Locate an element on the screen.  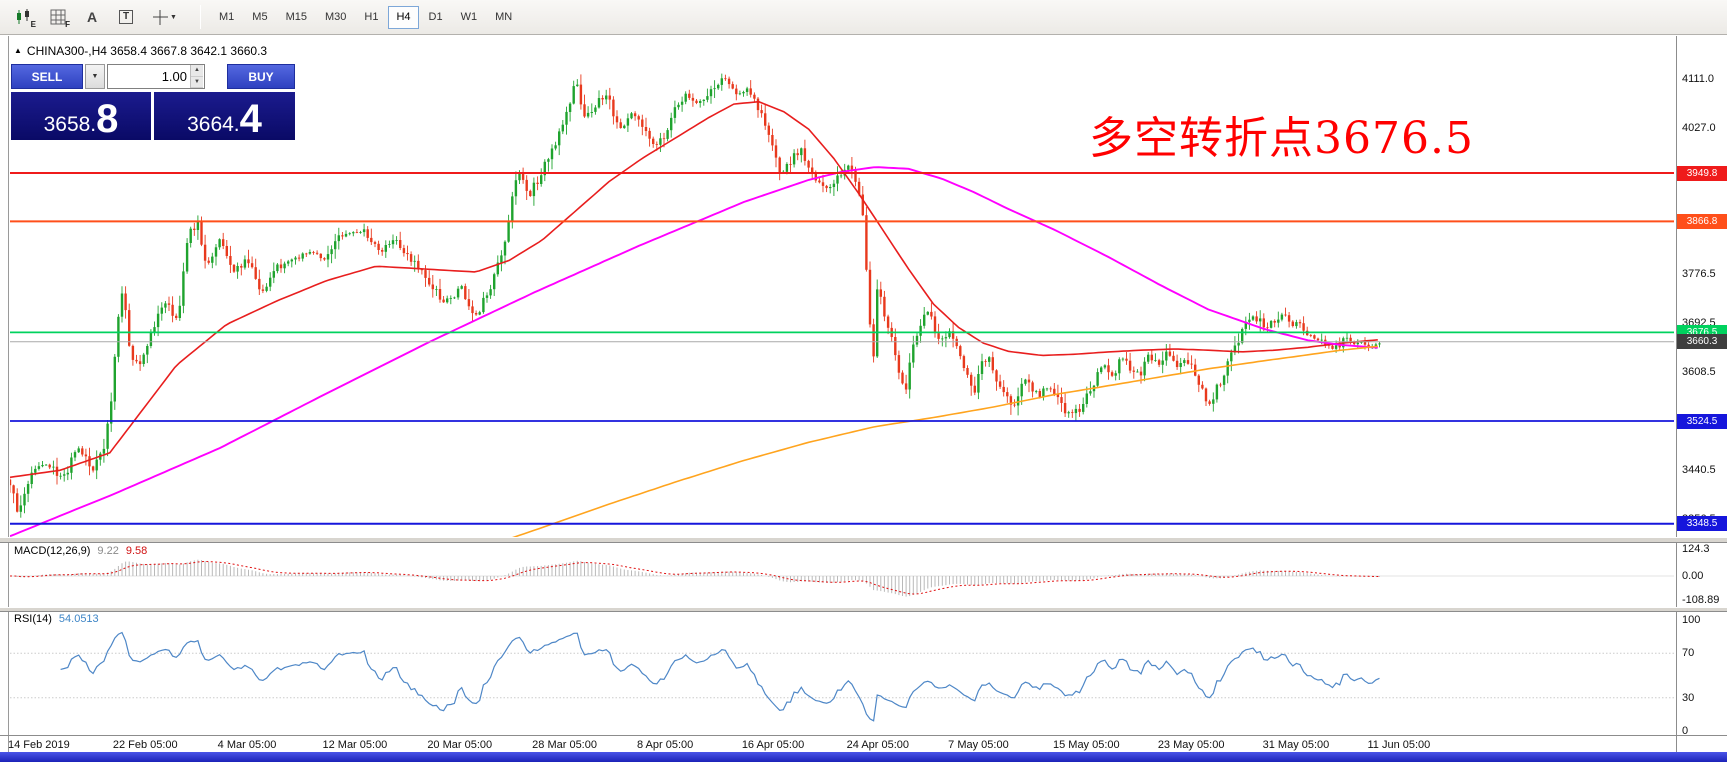
macd-layer is located at coordinates (842, 578).